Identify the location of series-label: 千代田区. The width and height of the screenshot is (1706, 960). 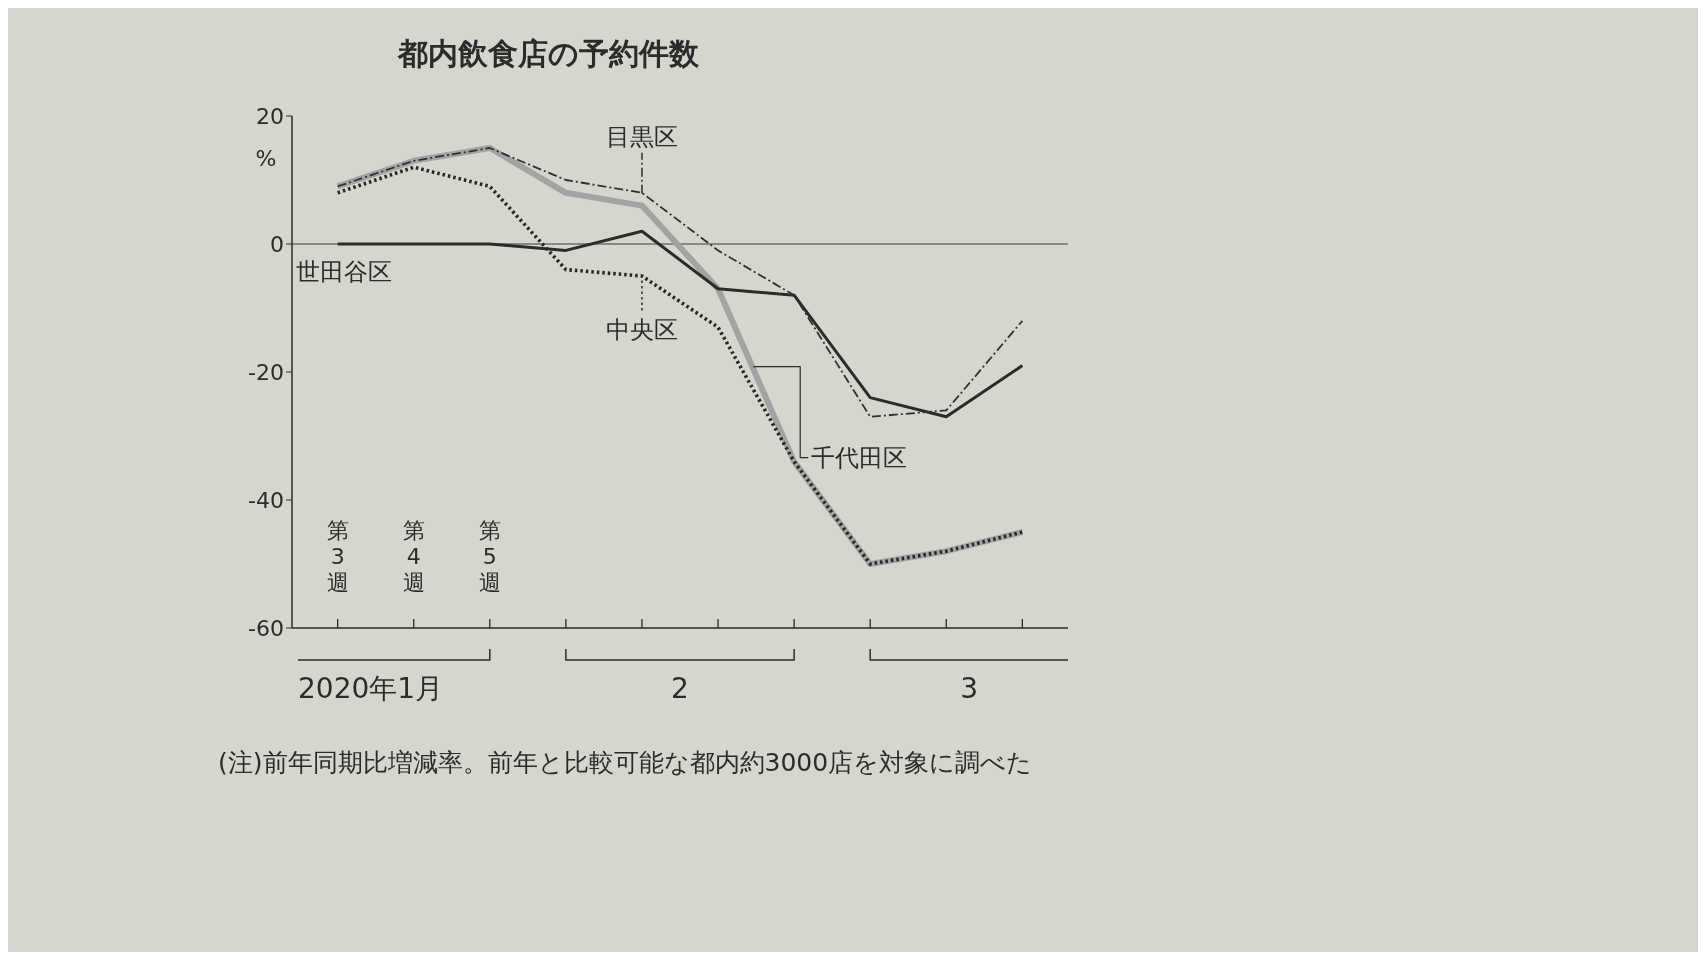
(859, 457).